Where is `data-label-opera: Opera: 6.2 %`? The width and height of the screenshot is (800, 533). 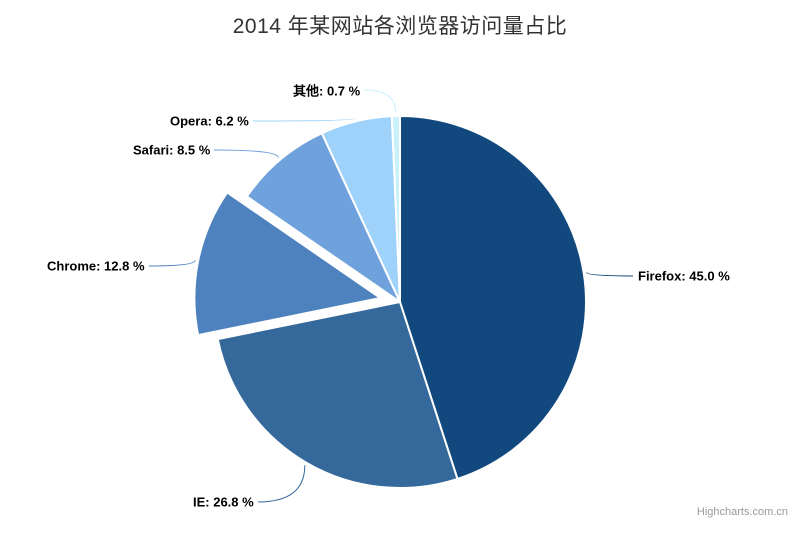
data-label-opera: Opera: 6.2 % is located at coordinates (209, 121).